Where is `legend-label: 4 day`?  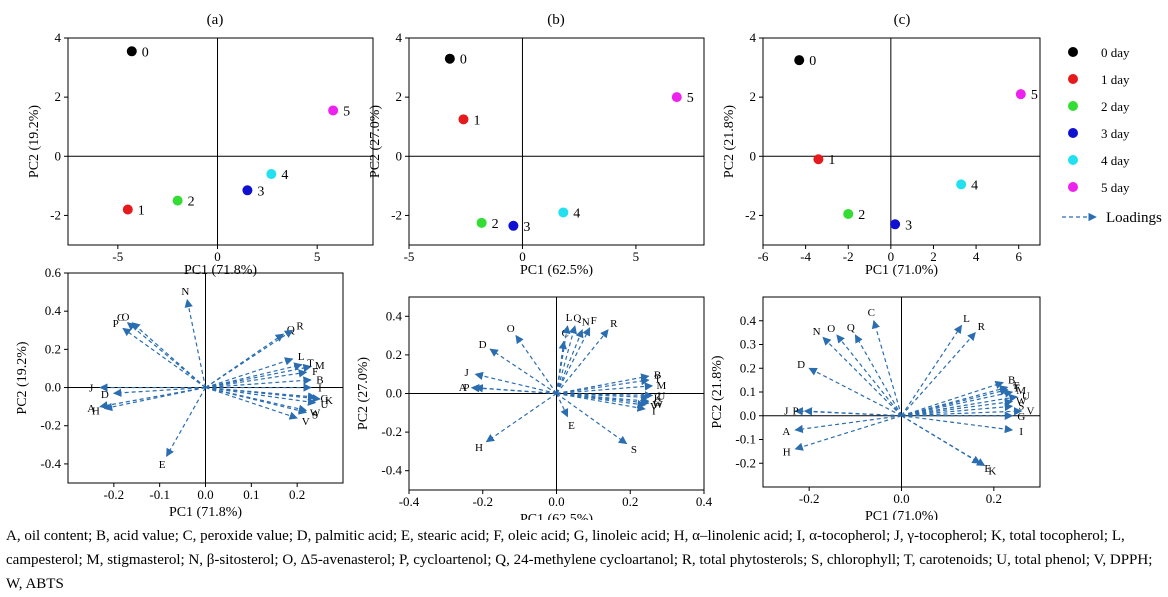
legend-label: 4 day is located at coordinates (1115, 160).